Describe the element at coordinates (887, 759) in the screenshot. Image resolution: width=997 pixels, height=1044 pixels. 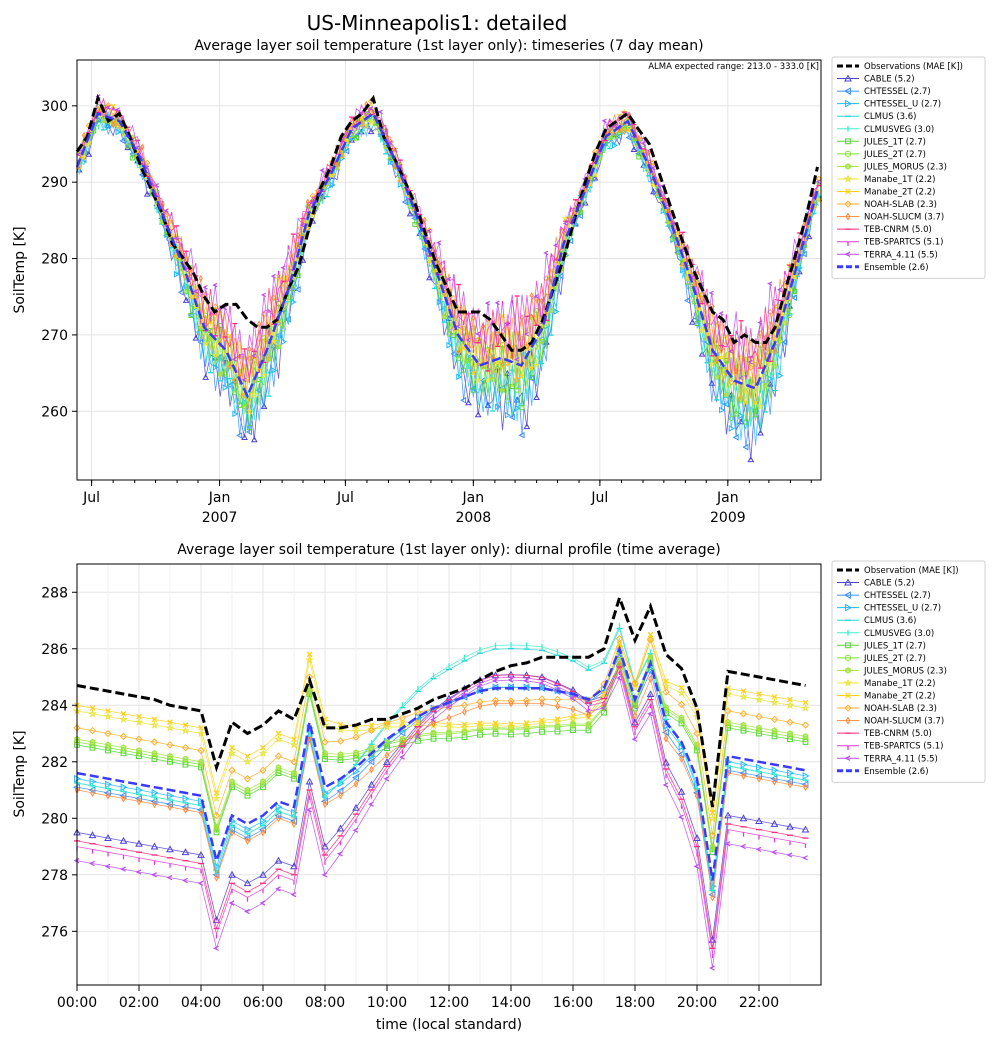
I see `legend-entry-terra-4-11: TERRA_4.11 (5.5)` at that location.